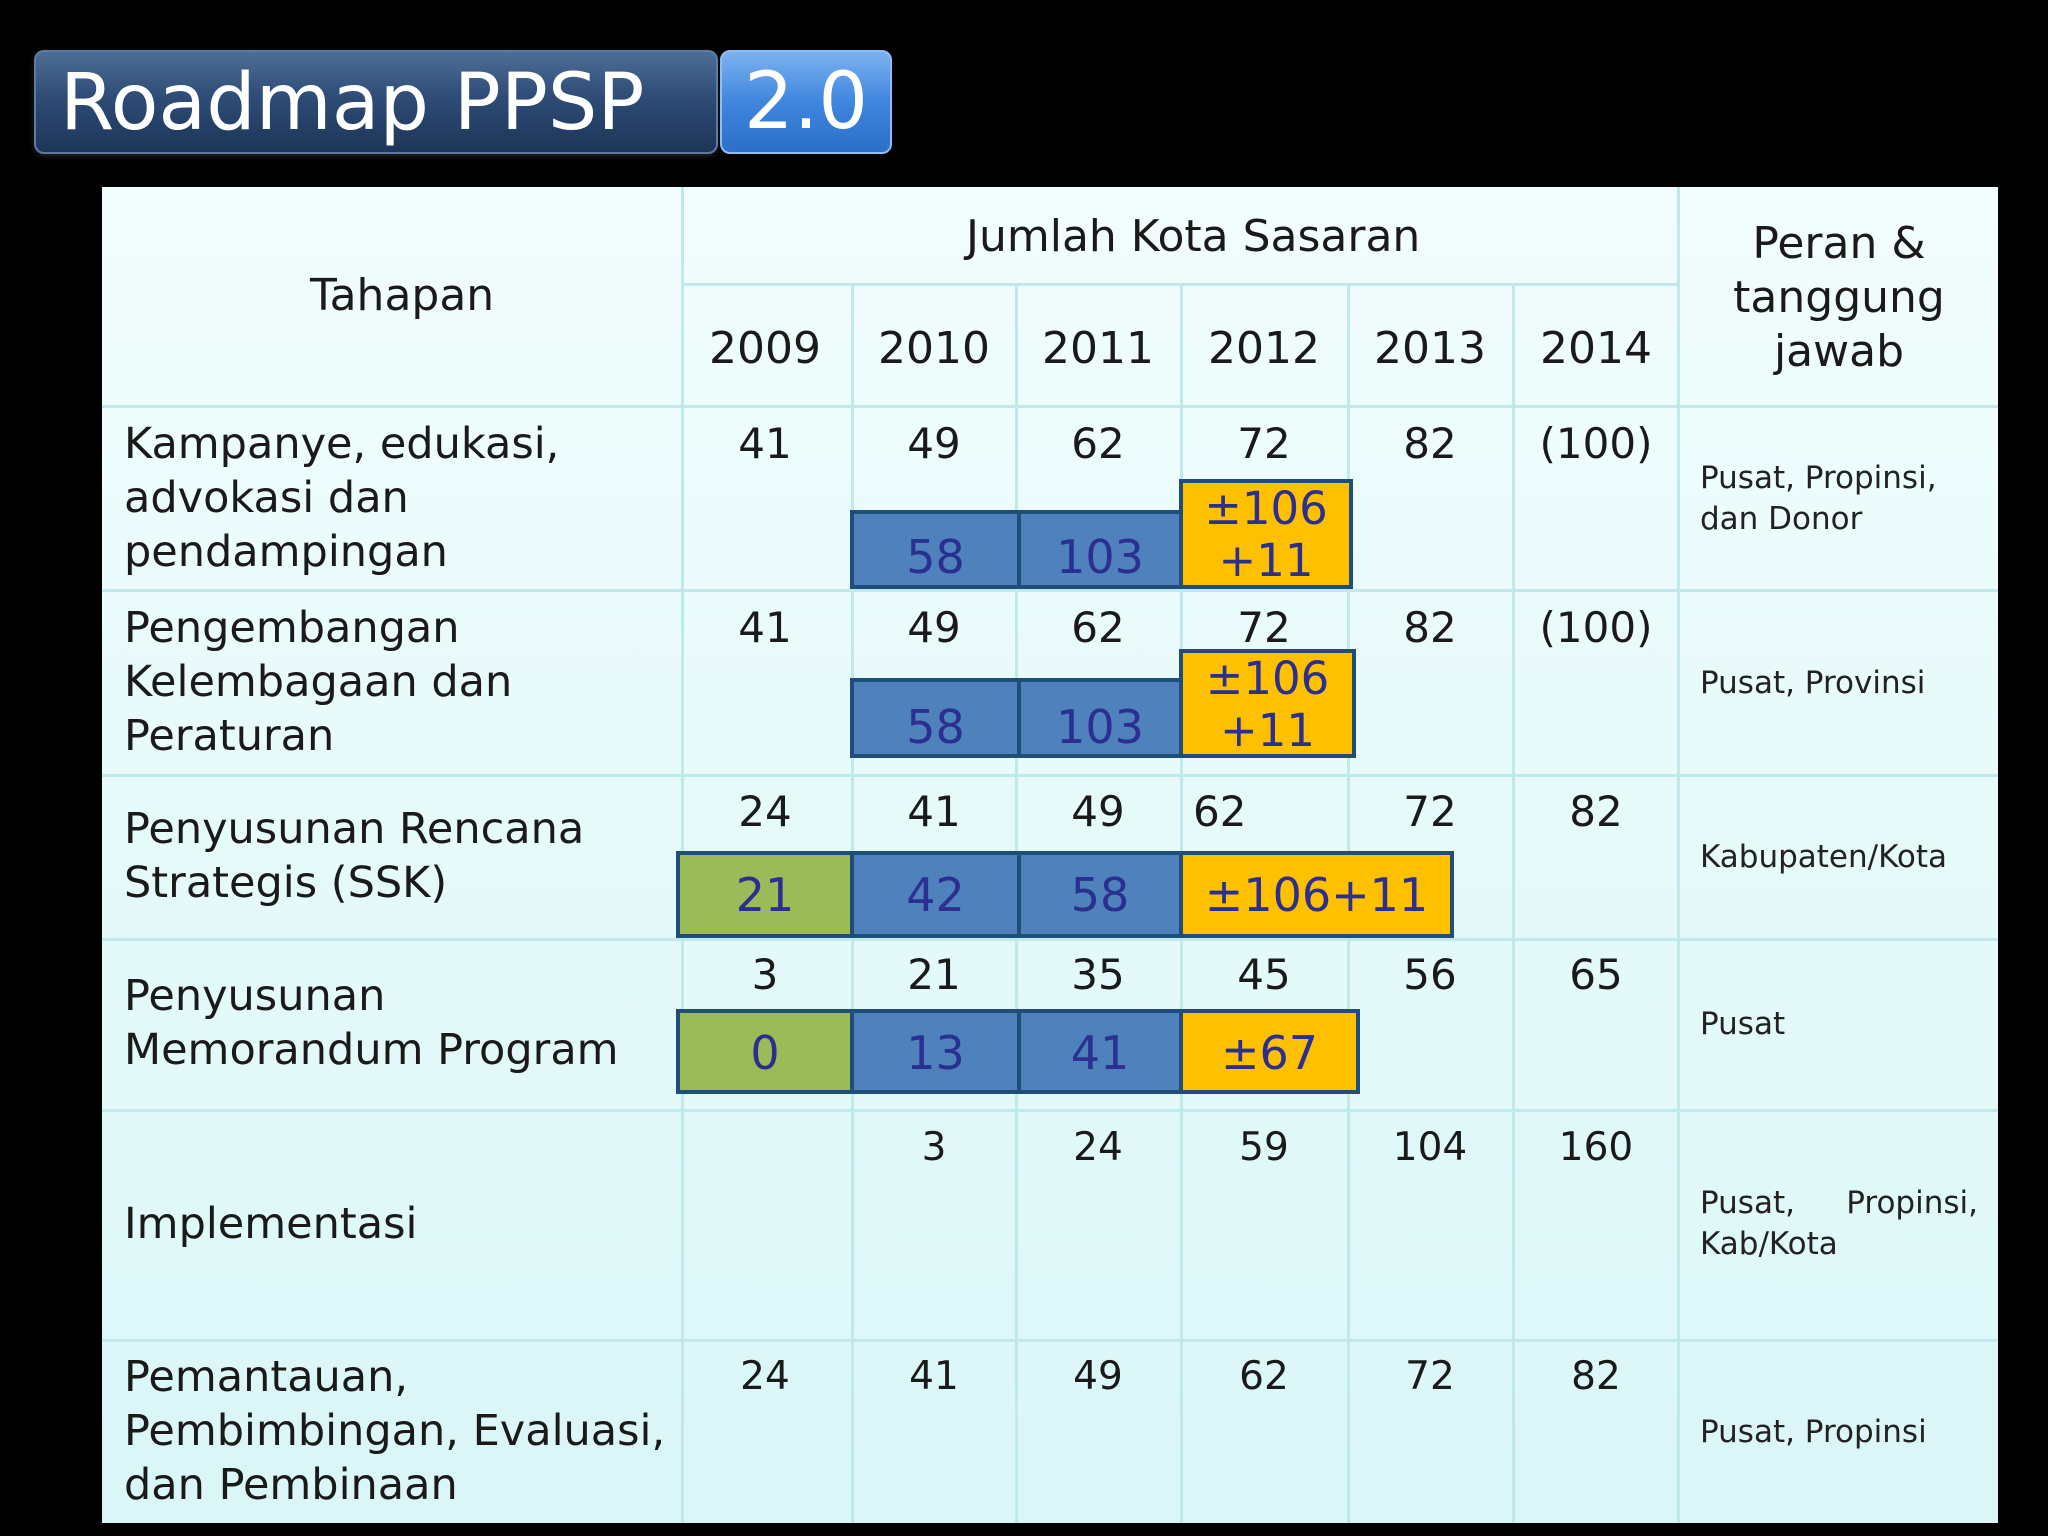 This screenshot has width=2048, height=1536. What do you see at coordinates (291, 1485) in the screenshot?
I see `stage-line: dan Pembinaan` at bounding box center [291, 1485].